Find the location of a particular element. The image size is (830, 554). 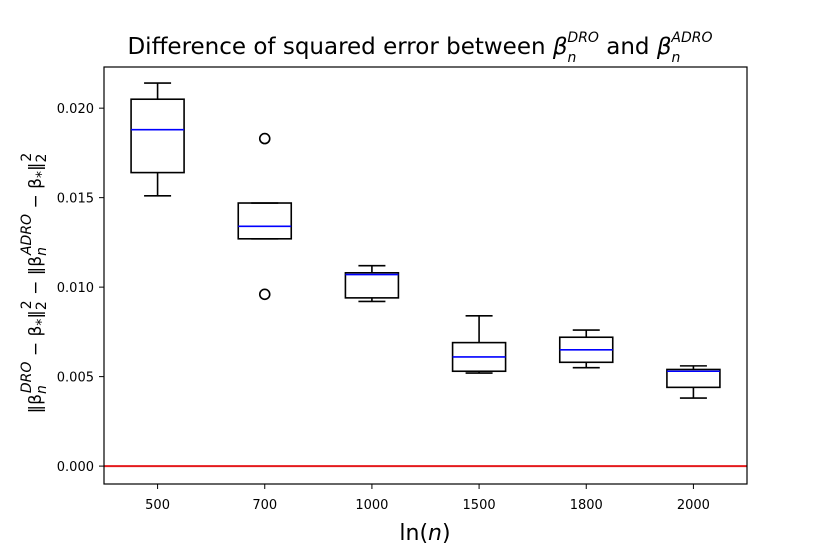

y-tick-label: 0.000 is located at coordinates (75, 467).